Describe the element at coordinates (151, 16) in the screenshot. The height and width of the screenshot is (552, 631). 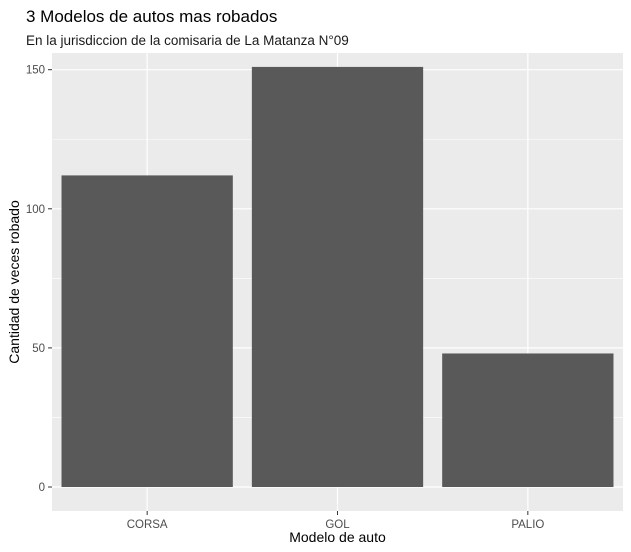
I see `chart-title: 3 Modelos de autos mas robados` at that location.